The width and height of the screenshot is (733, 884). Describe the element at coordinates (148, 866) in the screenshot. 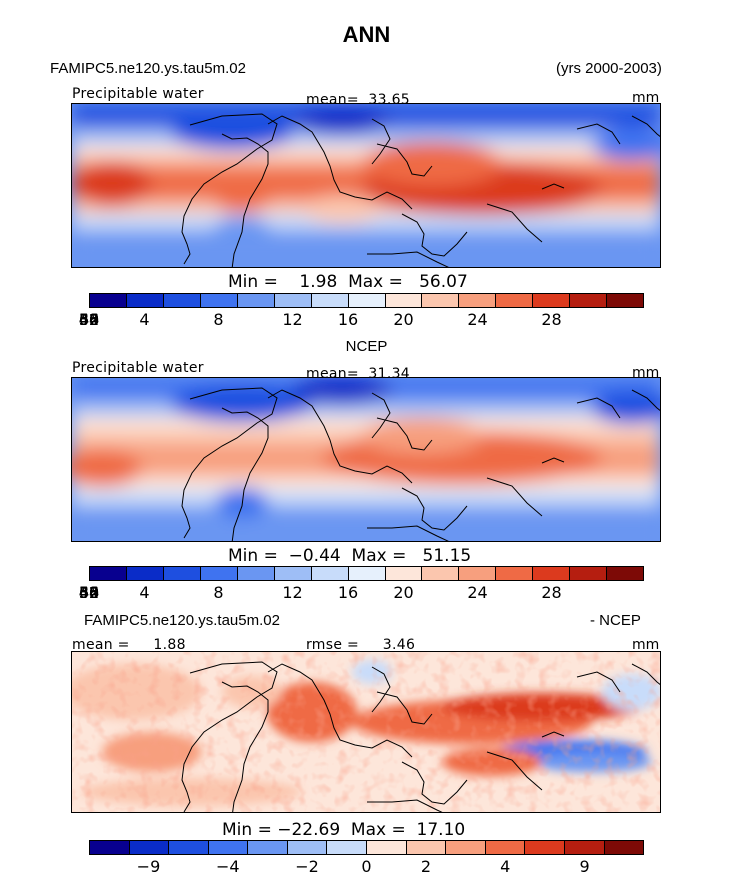

I see `colorbar-tick-label: −9` at that location.